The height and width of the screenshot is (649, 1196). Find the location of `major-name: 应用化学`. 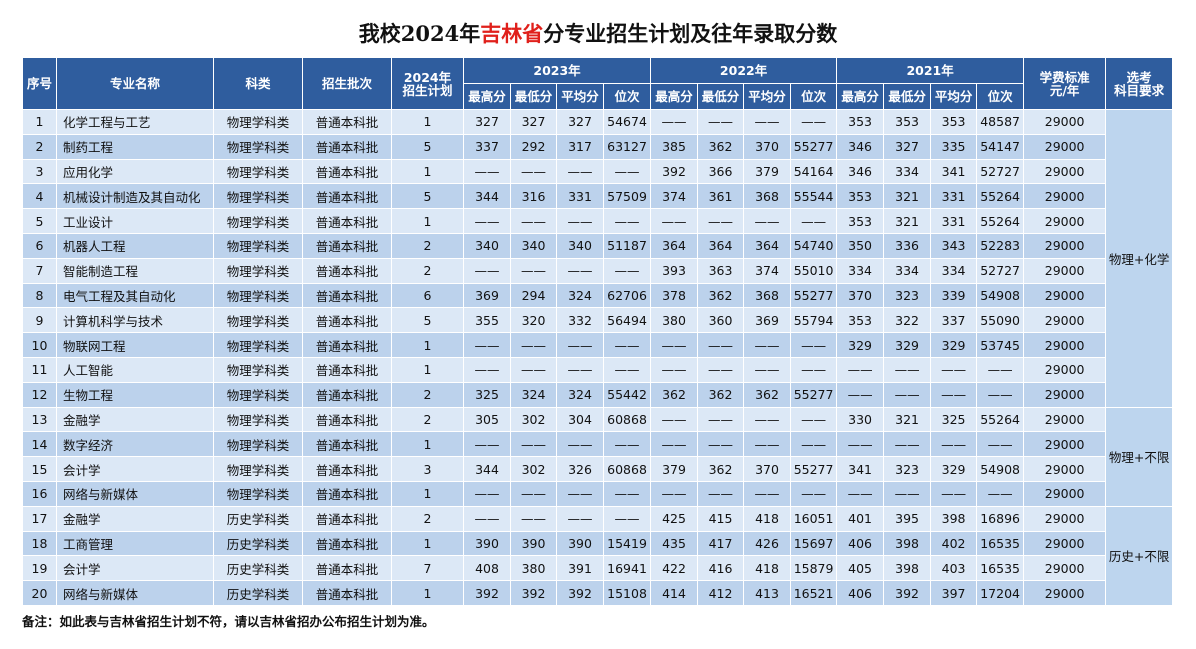

major-name: 应用化学 is located at coordinates (135, 171).